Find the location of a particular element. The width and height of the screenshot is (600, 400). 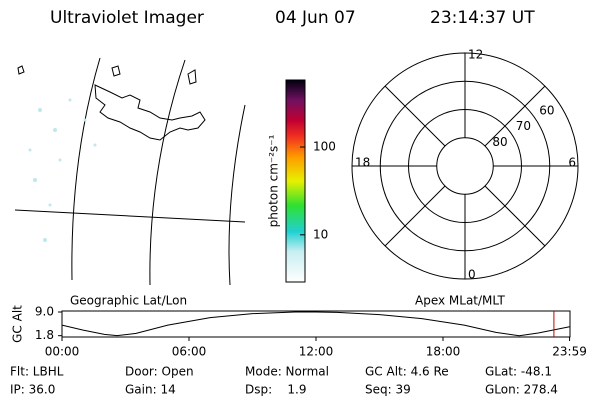

colorbar-label: photon cm⁻²s⁻¹ is located at coordinates (274, 180).